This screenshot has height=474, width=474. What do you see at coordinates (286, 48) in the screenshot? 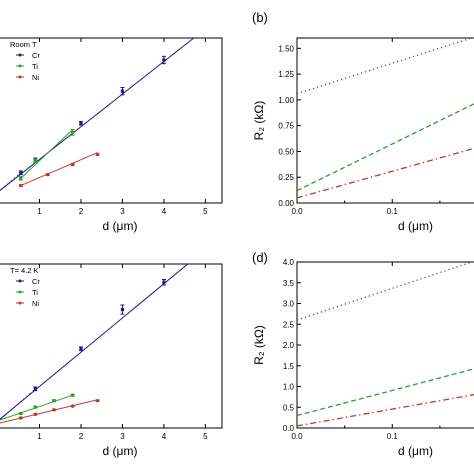
I see `y-tick-label: 1.50` at bounding box center [286, 48].